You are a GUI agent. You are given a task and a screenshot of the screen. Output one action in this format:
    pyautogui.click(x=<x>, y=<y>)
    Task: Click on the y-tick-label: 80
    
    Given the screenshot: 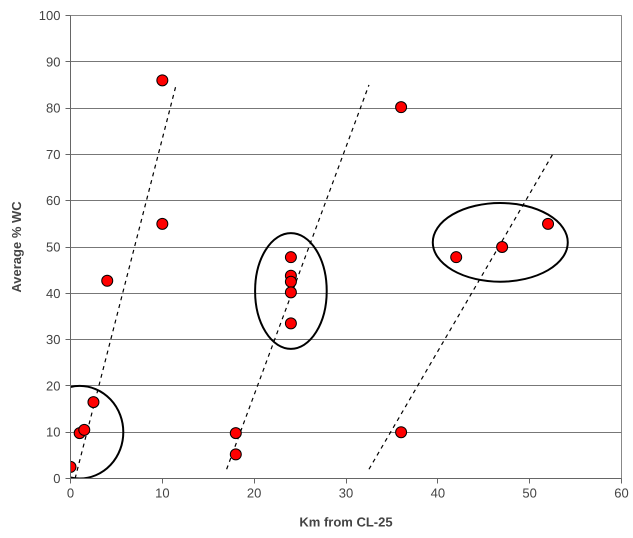 What is the action you would take?
    pyautogui.click(x=53, y=108)
    